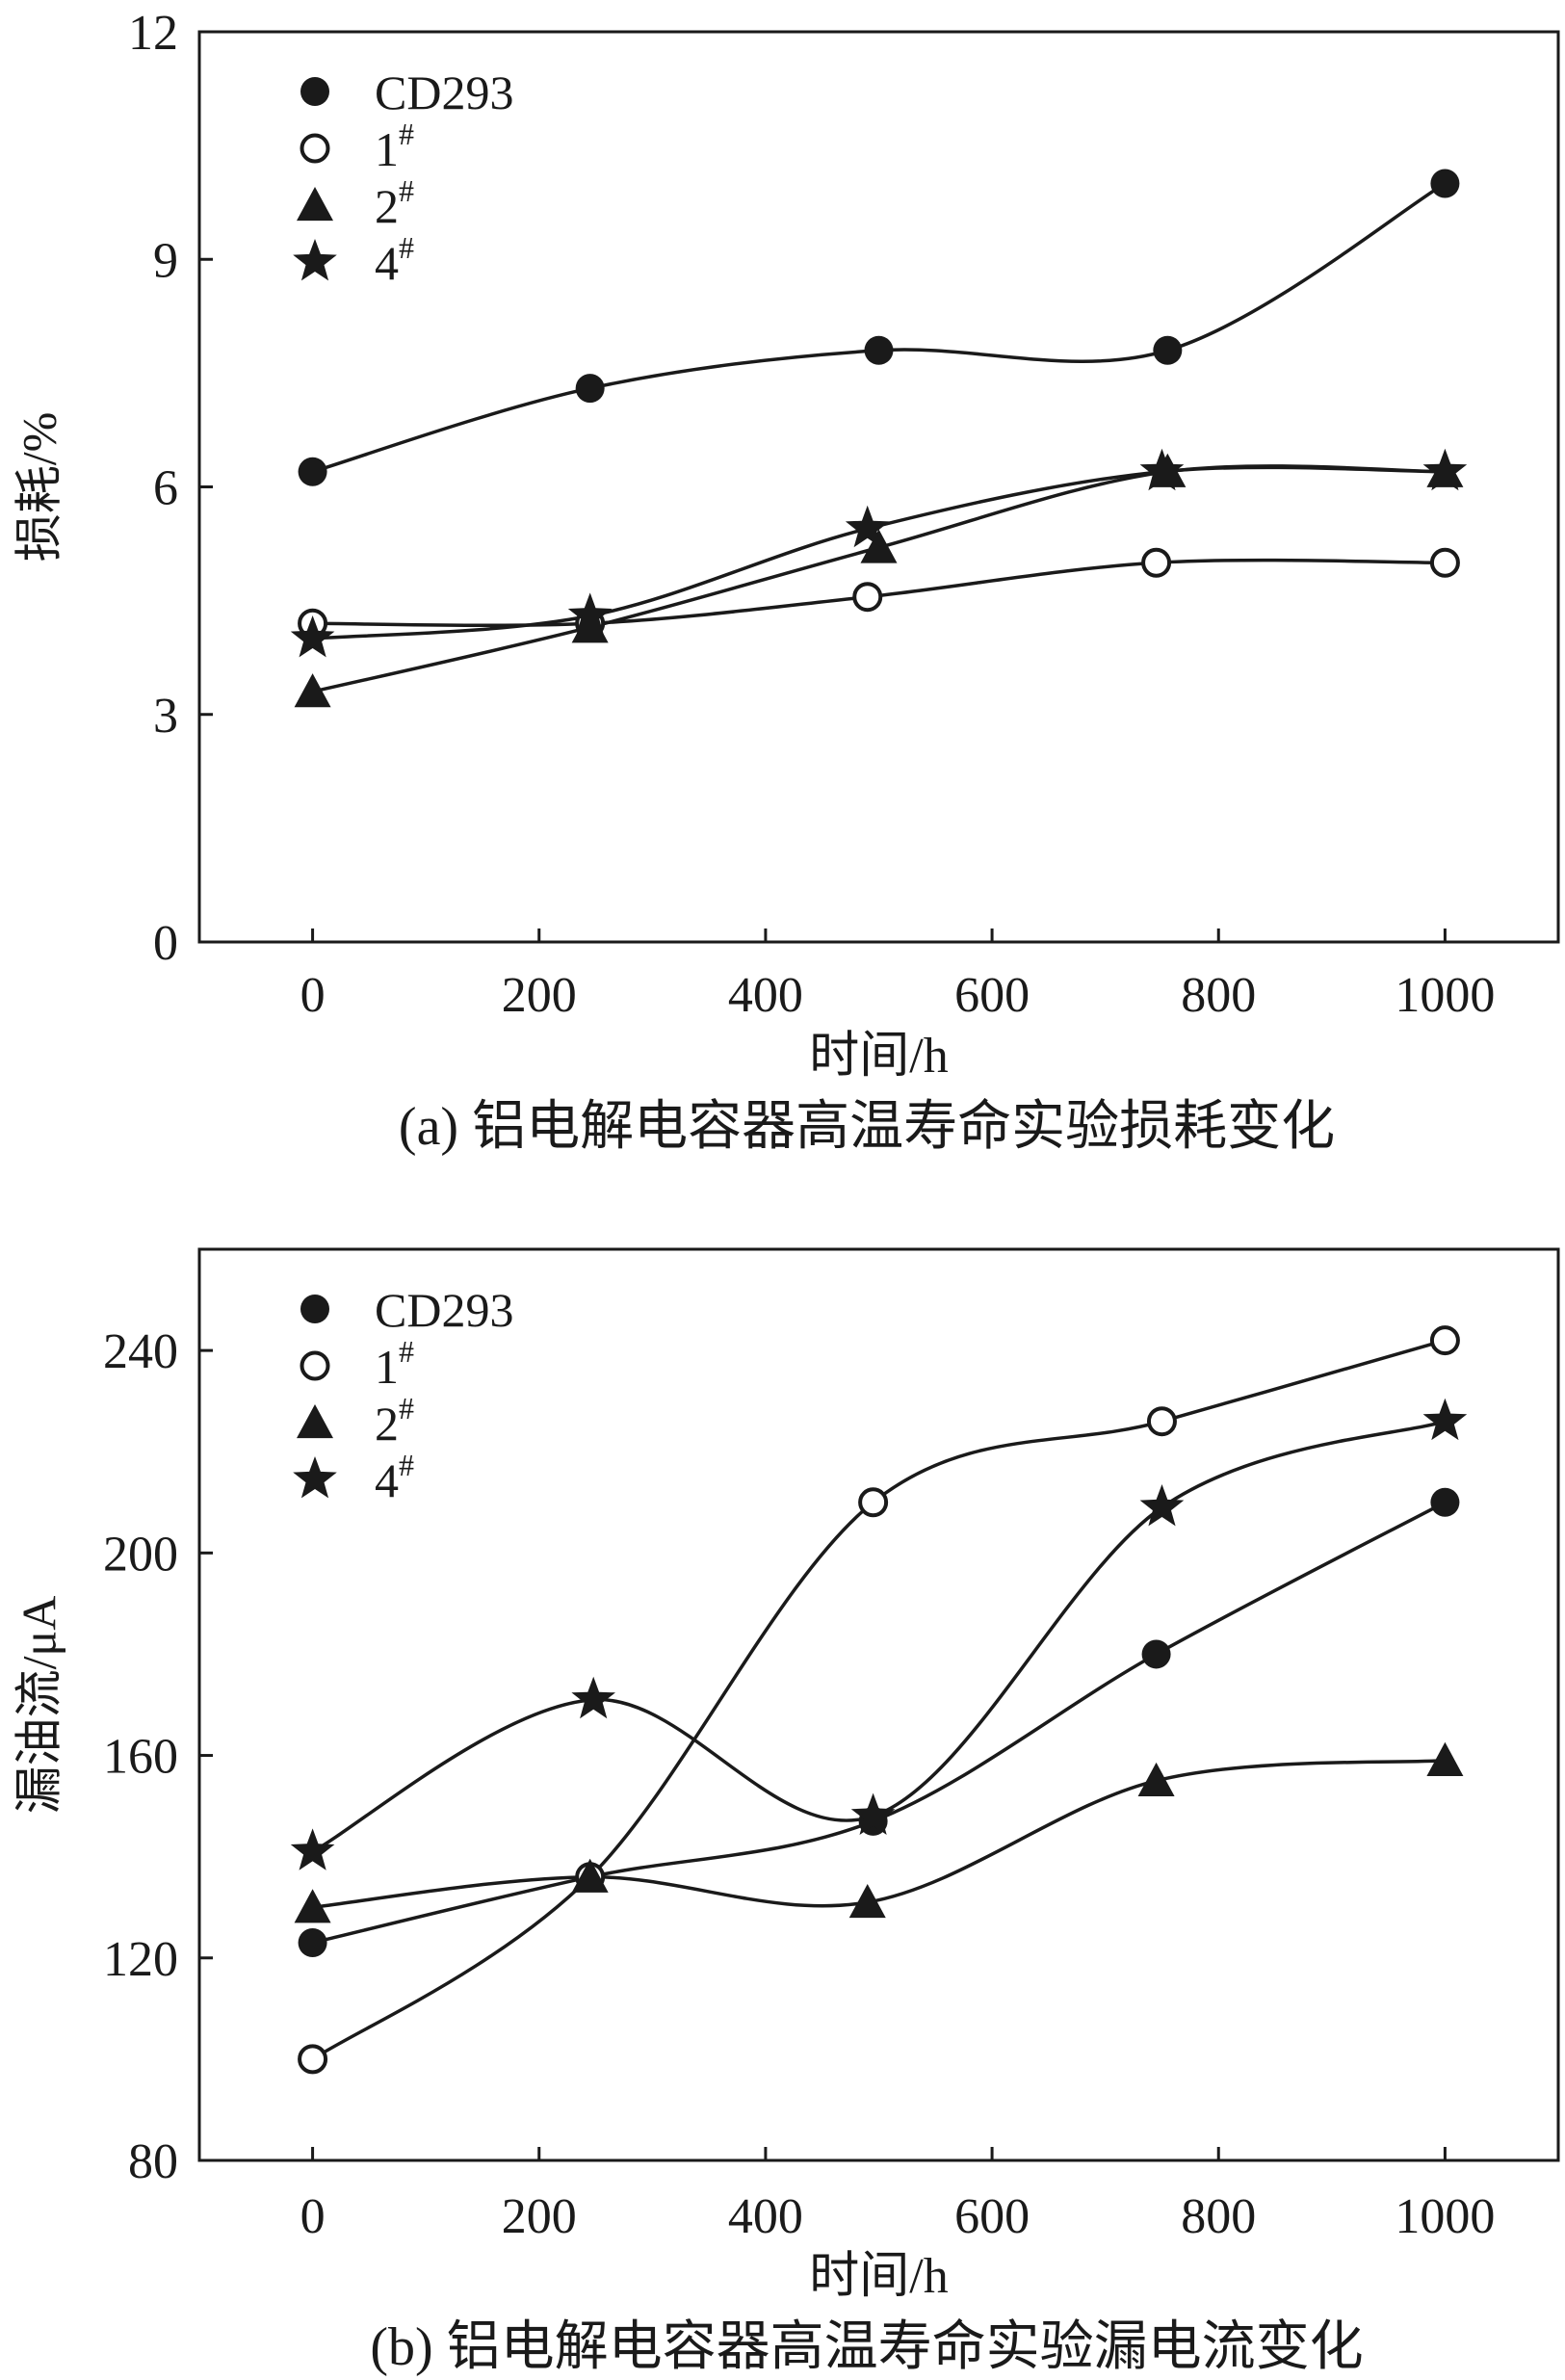  I want to click on y-axis-label: 损耗/%, so click(38, 487).